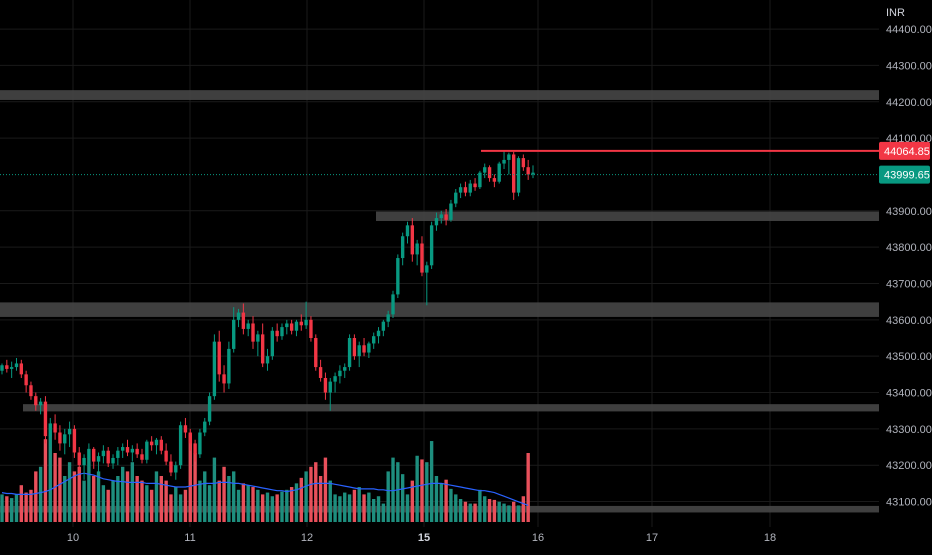 The width and height of the screenshot is (932, 555). Describe the element at coordinates (904, 174) in the screenshot. I see `last-price-tag: 43999.65` at that location.